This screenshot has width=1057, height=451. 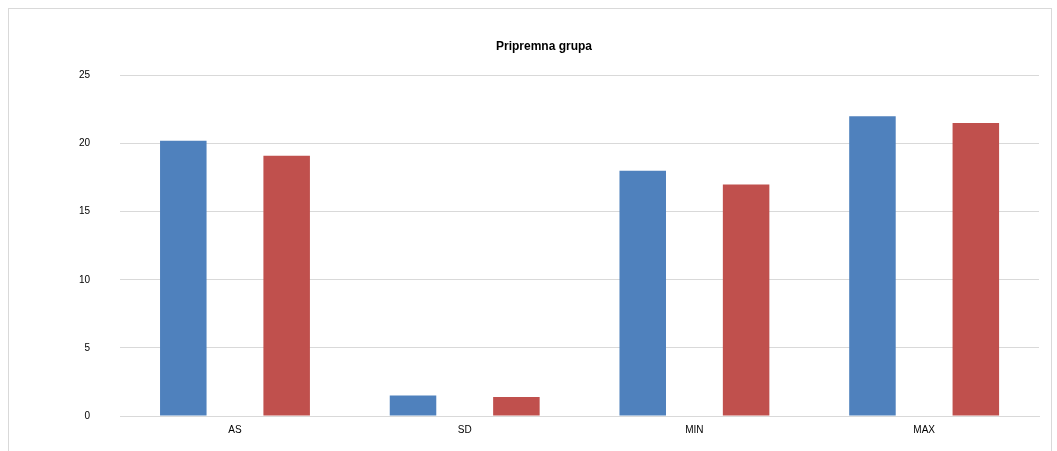 I want to click on x-tick-label: MIN, so click(x=694, y=429).